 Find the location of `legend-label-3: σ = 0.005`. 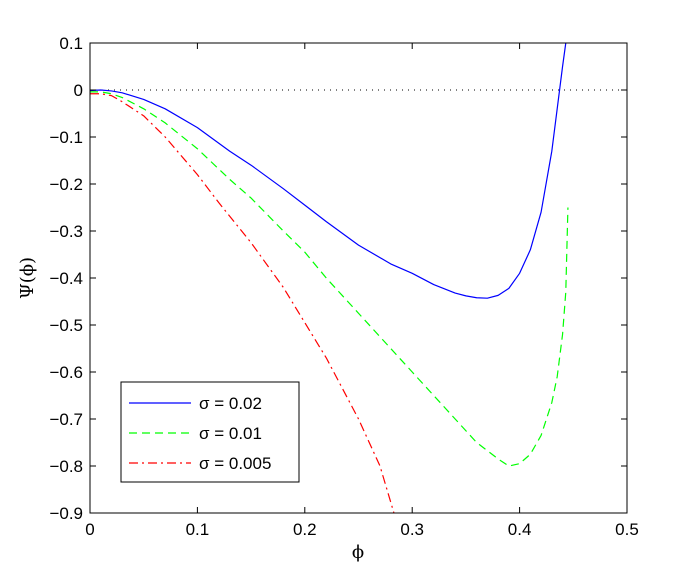

legend-label-3: σ = 0.005 is located at coordinates (235, 463).